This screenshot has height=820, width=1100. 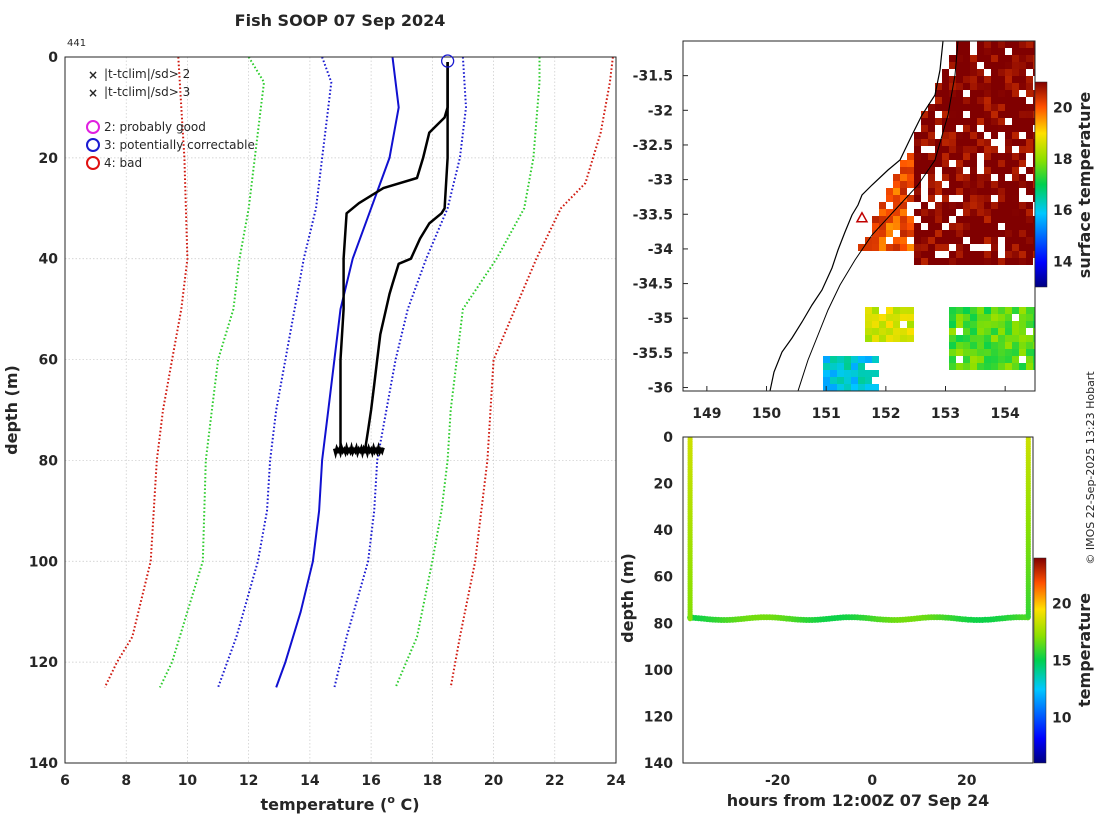 I want to click on credit-text: © IMOS 22-Sep-2025 13:23 Hobart, so click(x=1090, y=468).